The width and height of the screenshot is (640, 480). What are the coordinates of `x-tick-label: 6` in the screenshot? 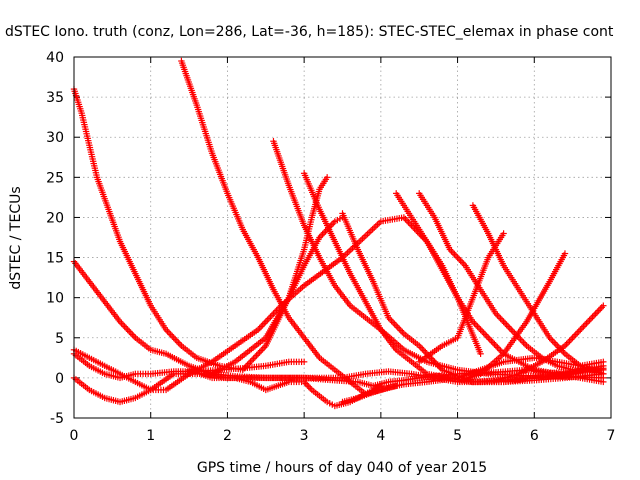 It's located at (534, 436).